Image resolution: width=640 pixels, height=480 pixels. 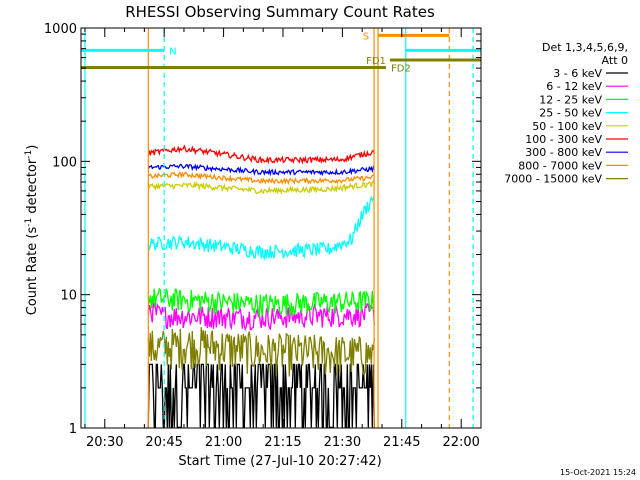 What do you see at coordinates (401, 69) in the screenshot?
I see `state-bar-label: FD2` at bounding box center [401, 69].